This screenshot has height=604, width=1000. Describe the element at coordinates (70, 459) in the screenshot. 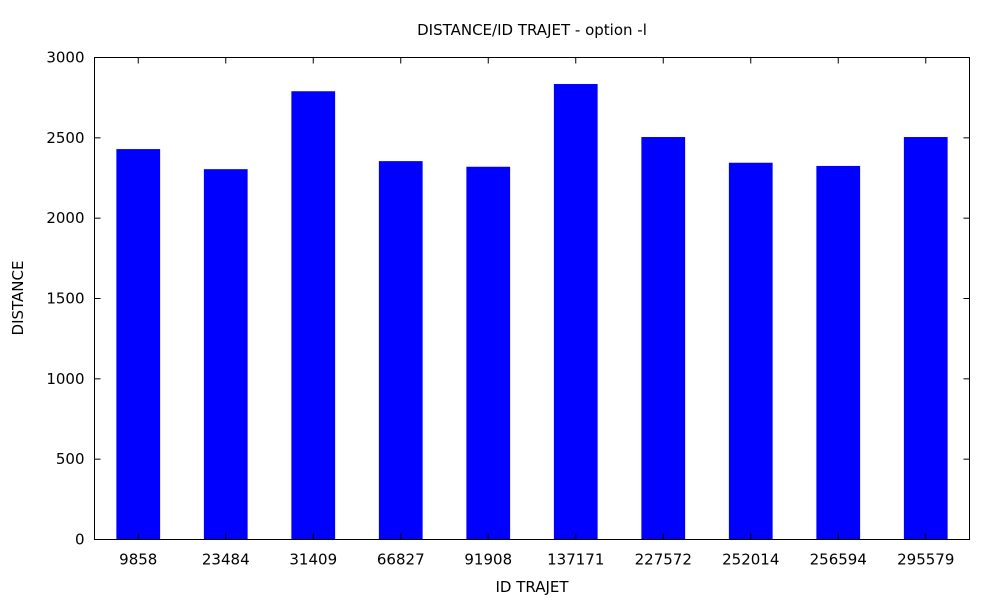

I see `y-tick-label: 500` at that location.